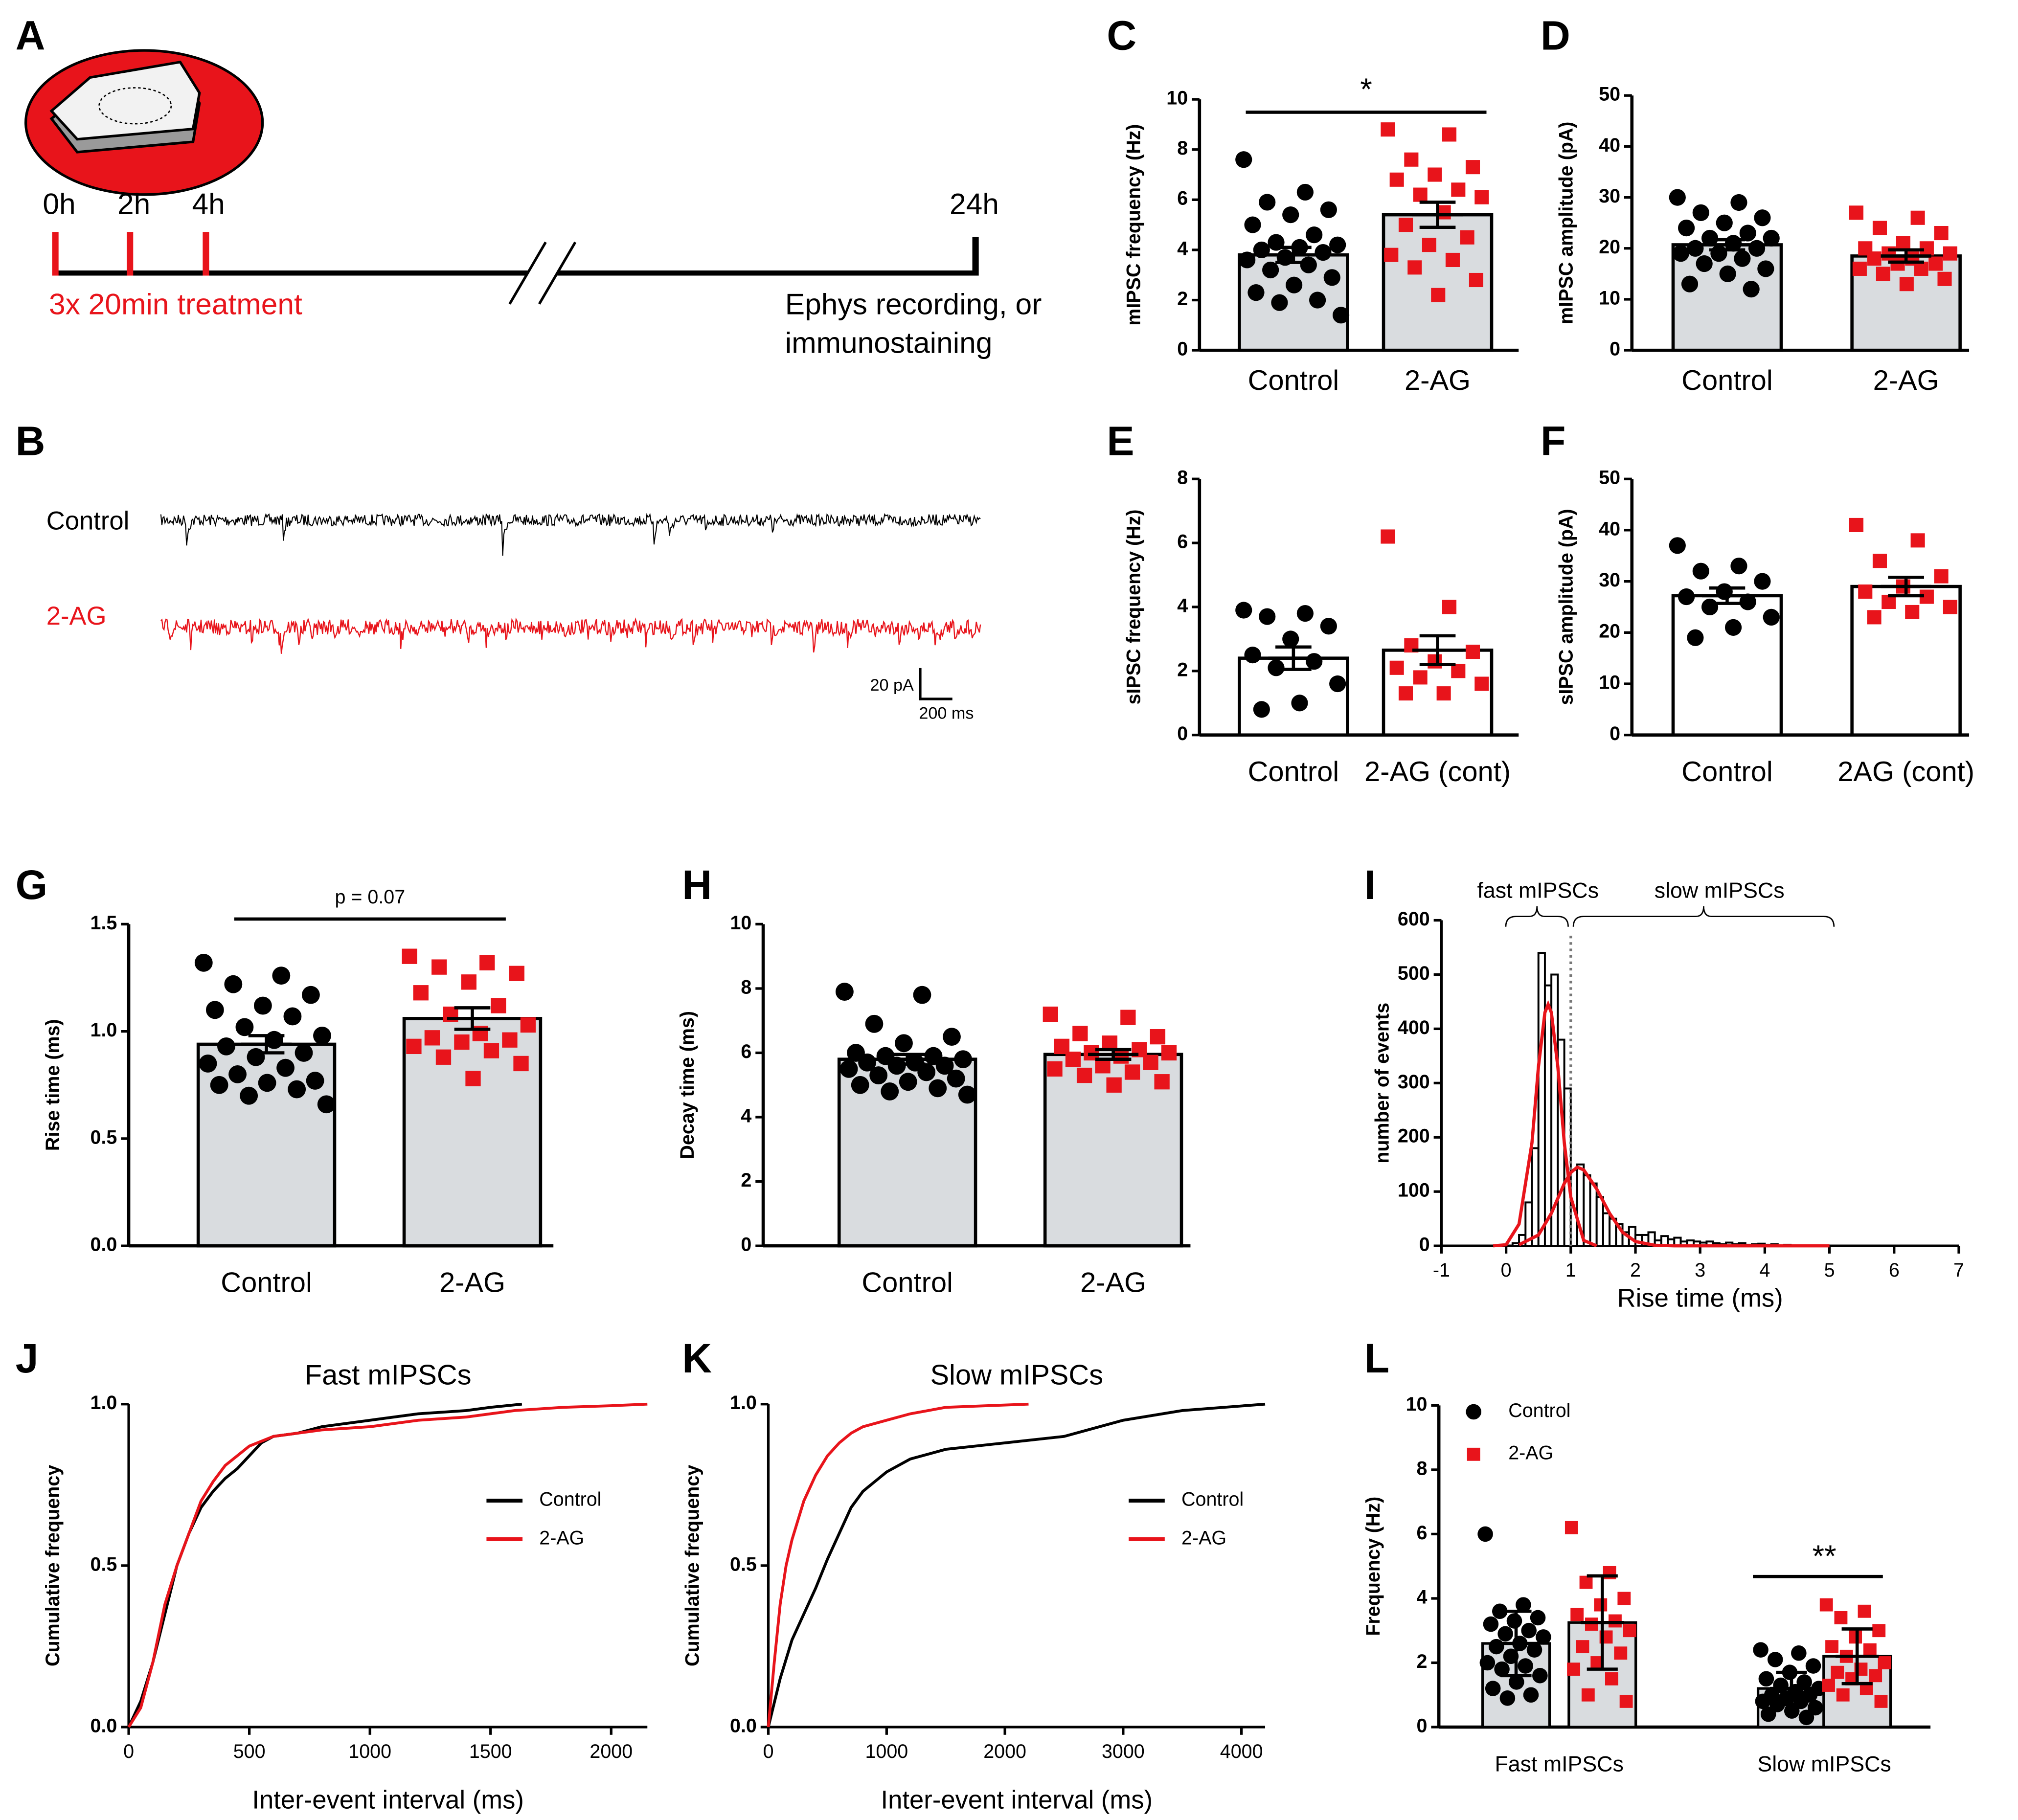  What do you see at coordinates (1959, 1270) in the screenshot?
I see `x-tick-label: 7` at bounding box center [1959, 1270].